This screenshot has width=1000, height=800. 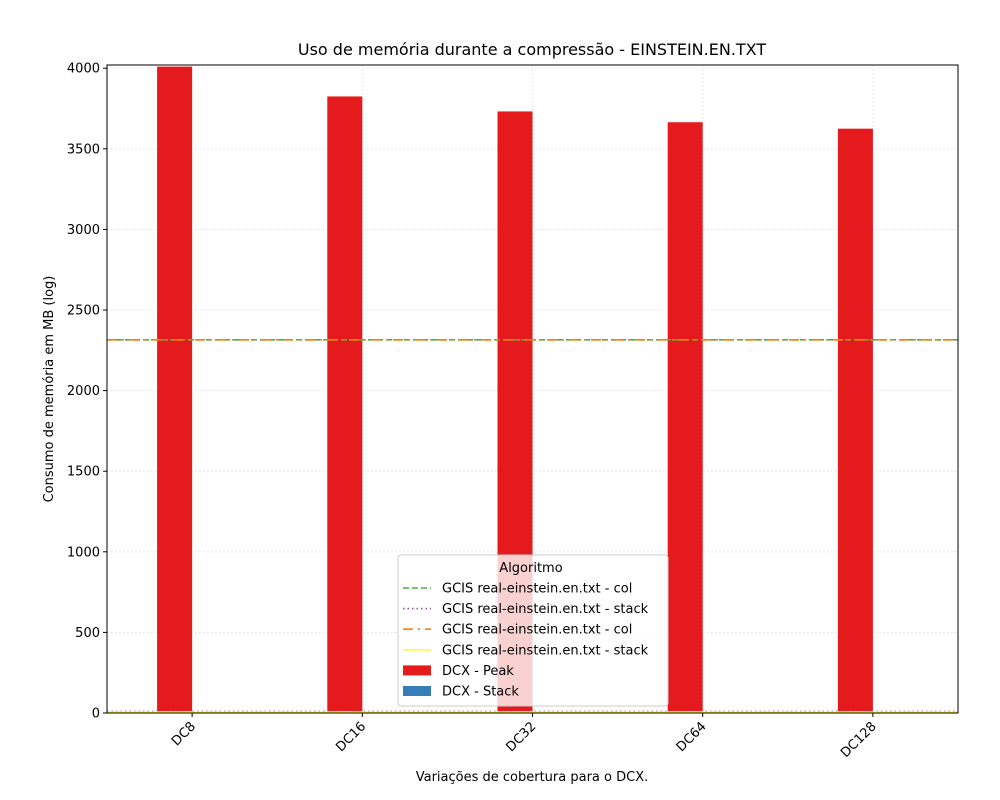 I want to click on x-tick-label: DC64, so click(x=692, y=737).